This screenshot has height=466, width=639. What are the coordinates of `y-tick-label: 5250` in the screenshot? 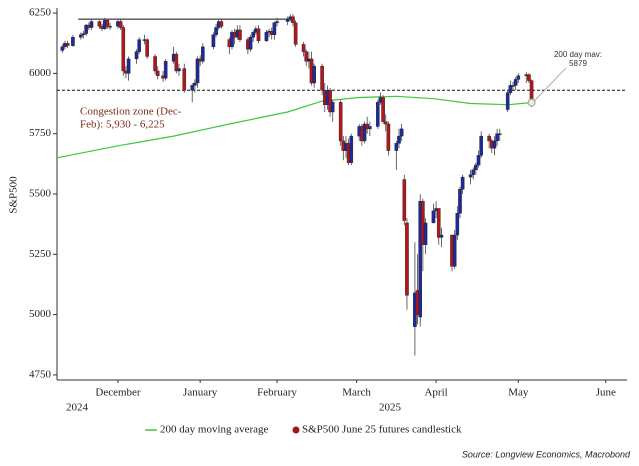 It's located at (40, 254).